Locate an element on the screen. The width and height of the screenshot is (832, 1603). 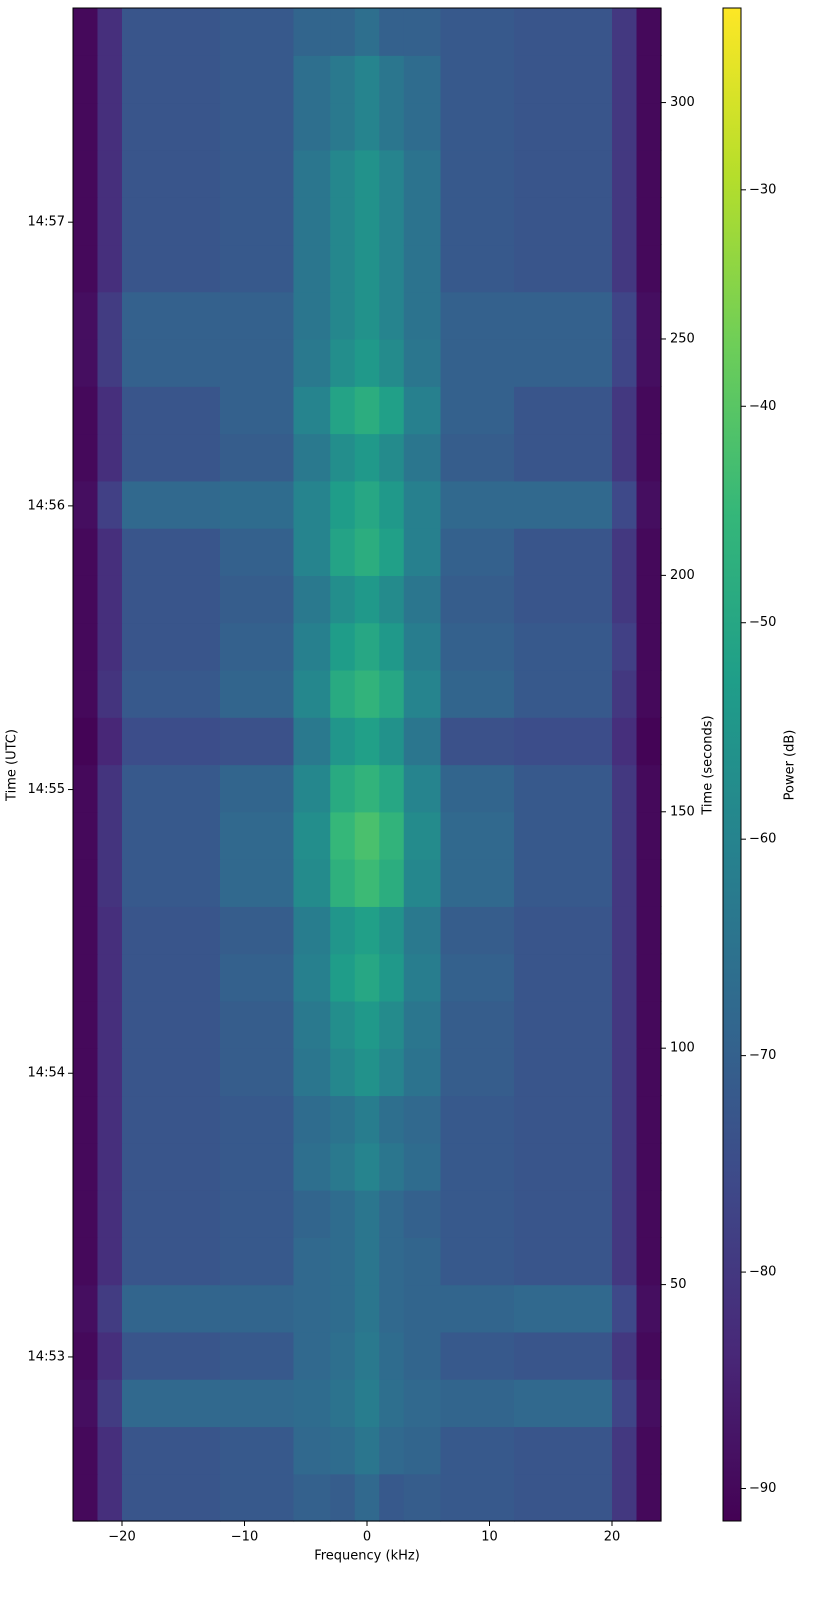
y-tick-label: 14:55 is located at coordinates (46, 789).